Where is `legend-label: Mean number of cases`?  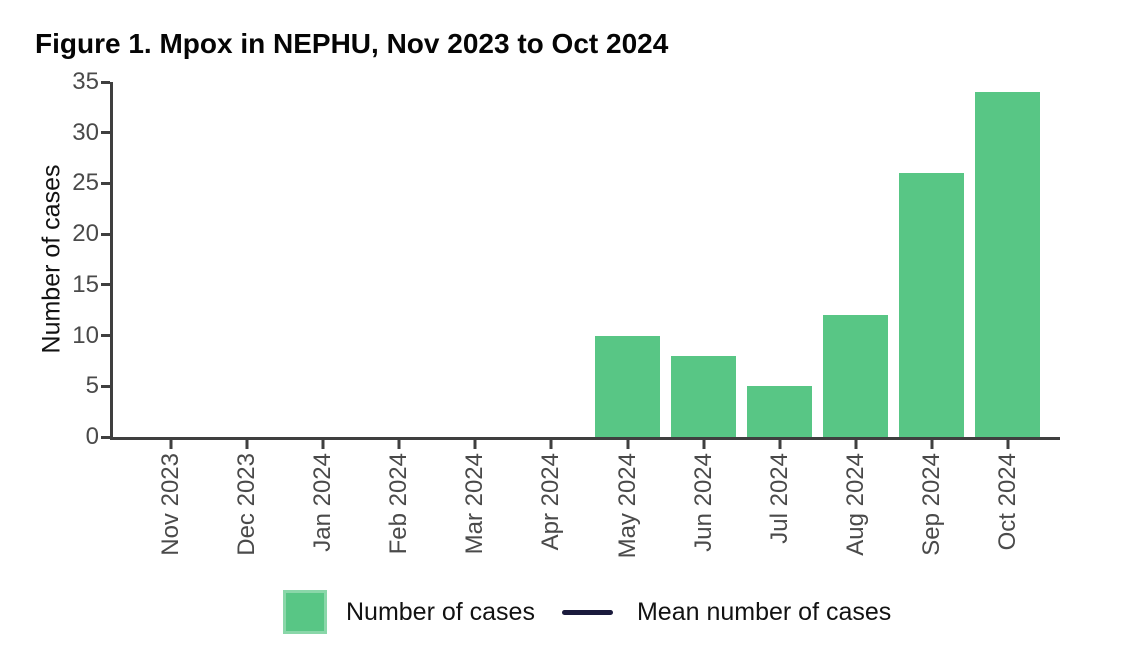 legend-label: Mean number of cases is located at coordinates (764, 611).